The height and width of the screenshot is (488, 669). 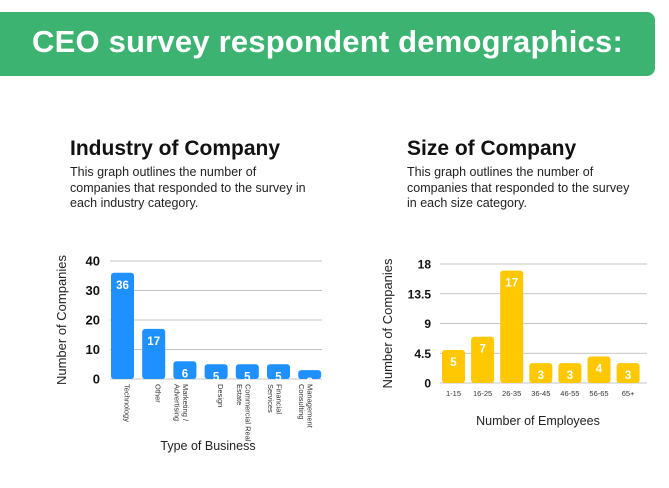 What do you see at coordinates (93, 290) in the screenshot?
I see `industry-y-tick-label: 30` at bounding box center [93, 290].